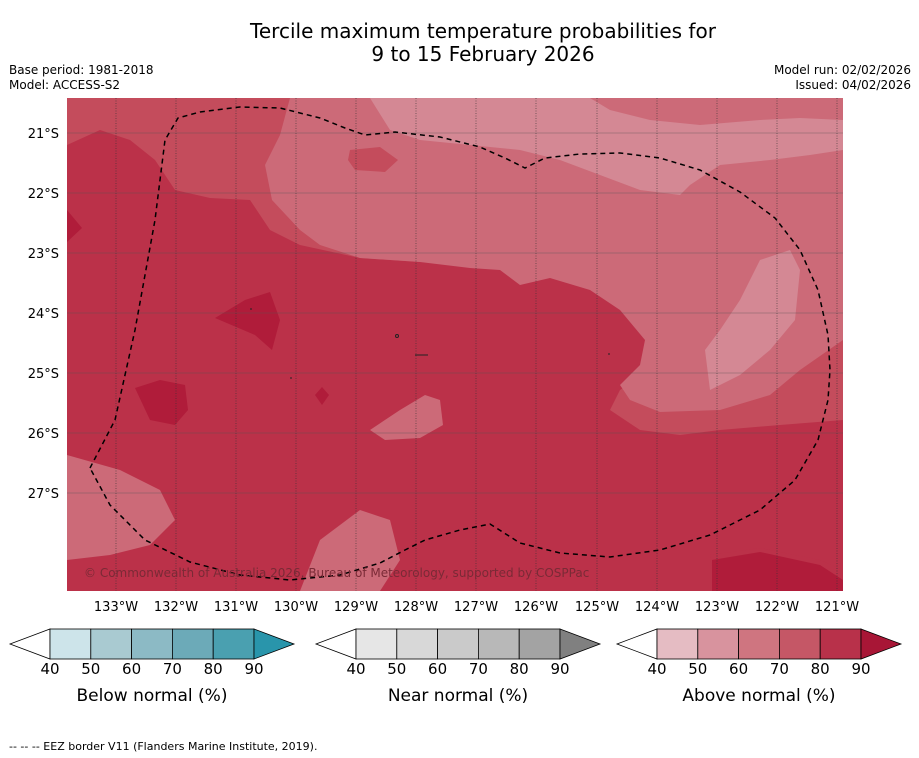 The width and height of the screenshot is (919, 758). What do you see at coordinates (606, 146) in the screenshot?
I see `region-50-north` at bounding box center [606, 146].